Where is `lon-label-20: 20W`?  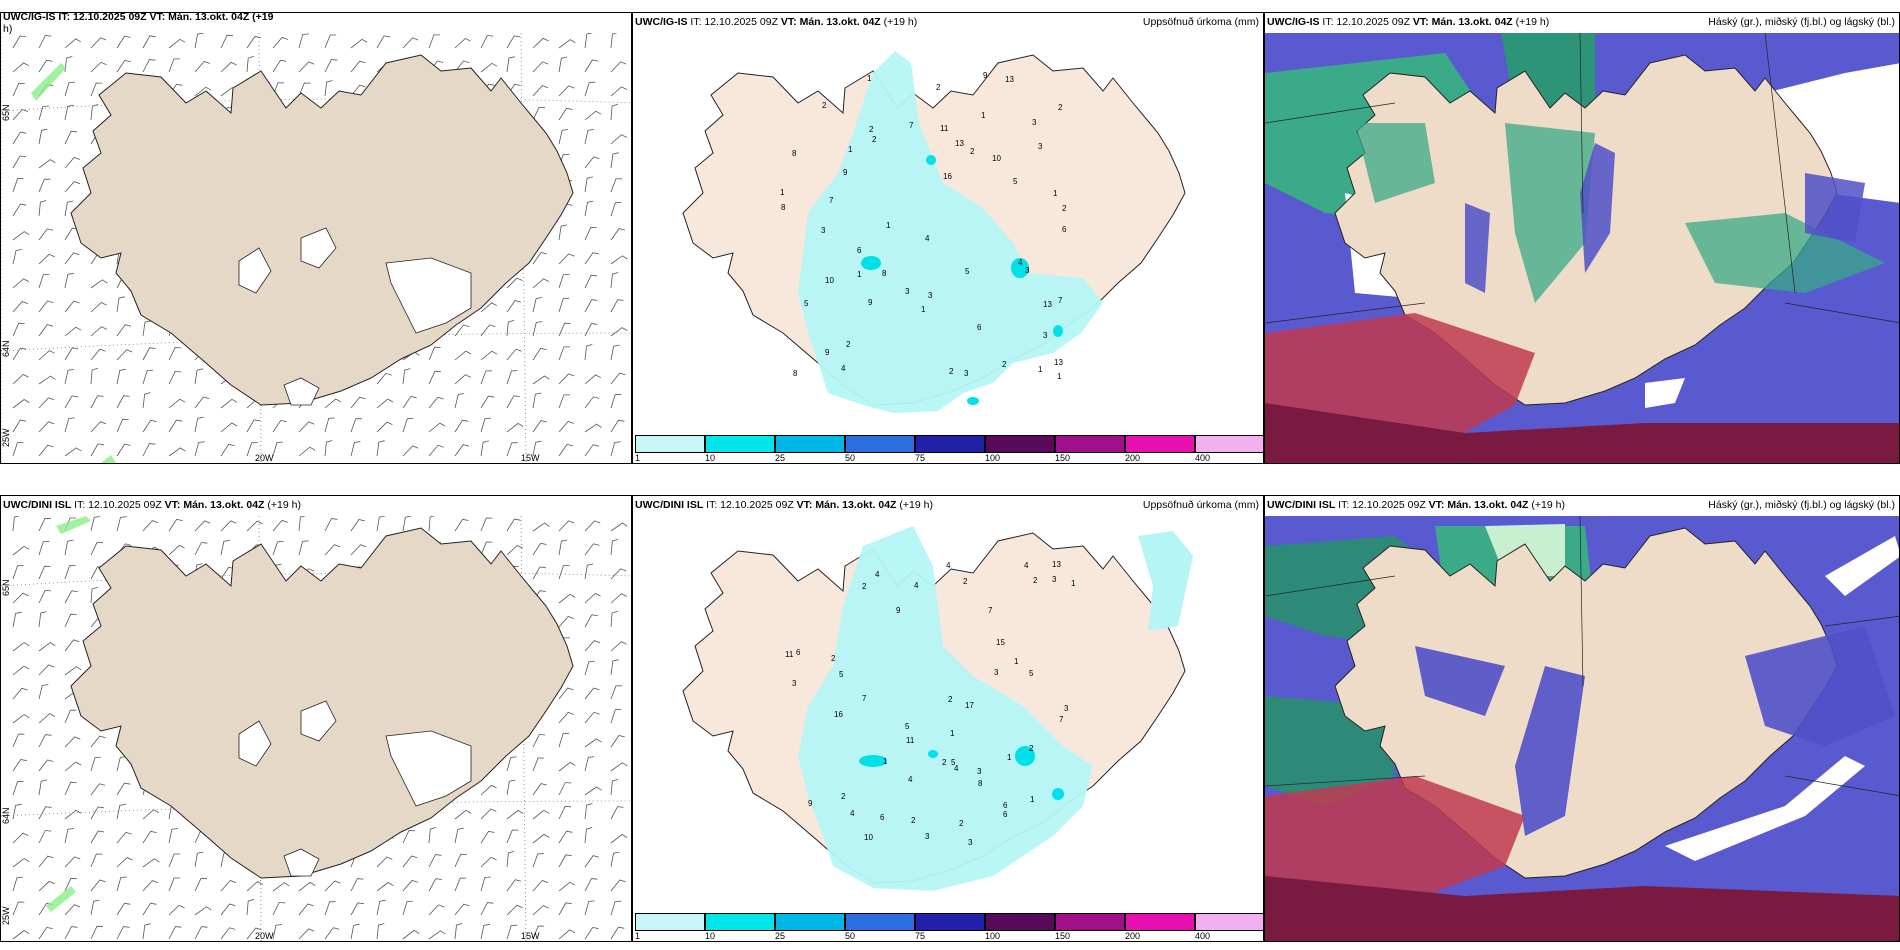 lon-label-20: 20W is located at coordinates (264, 458).